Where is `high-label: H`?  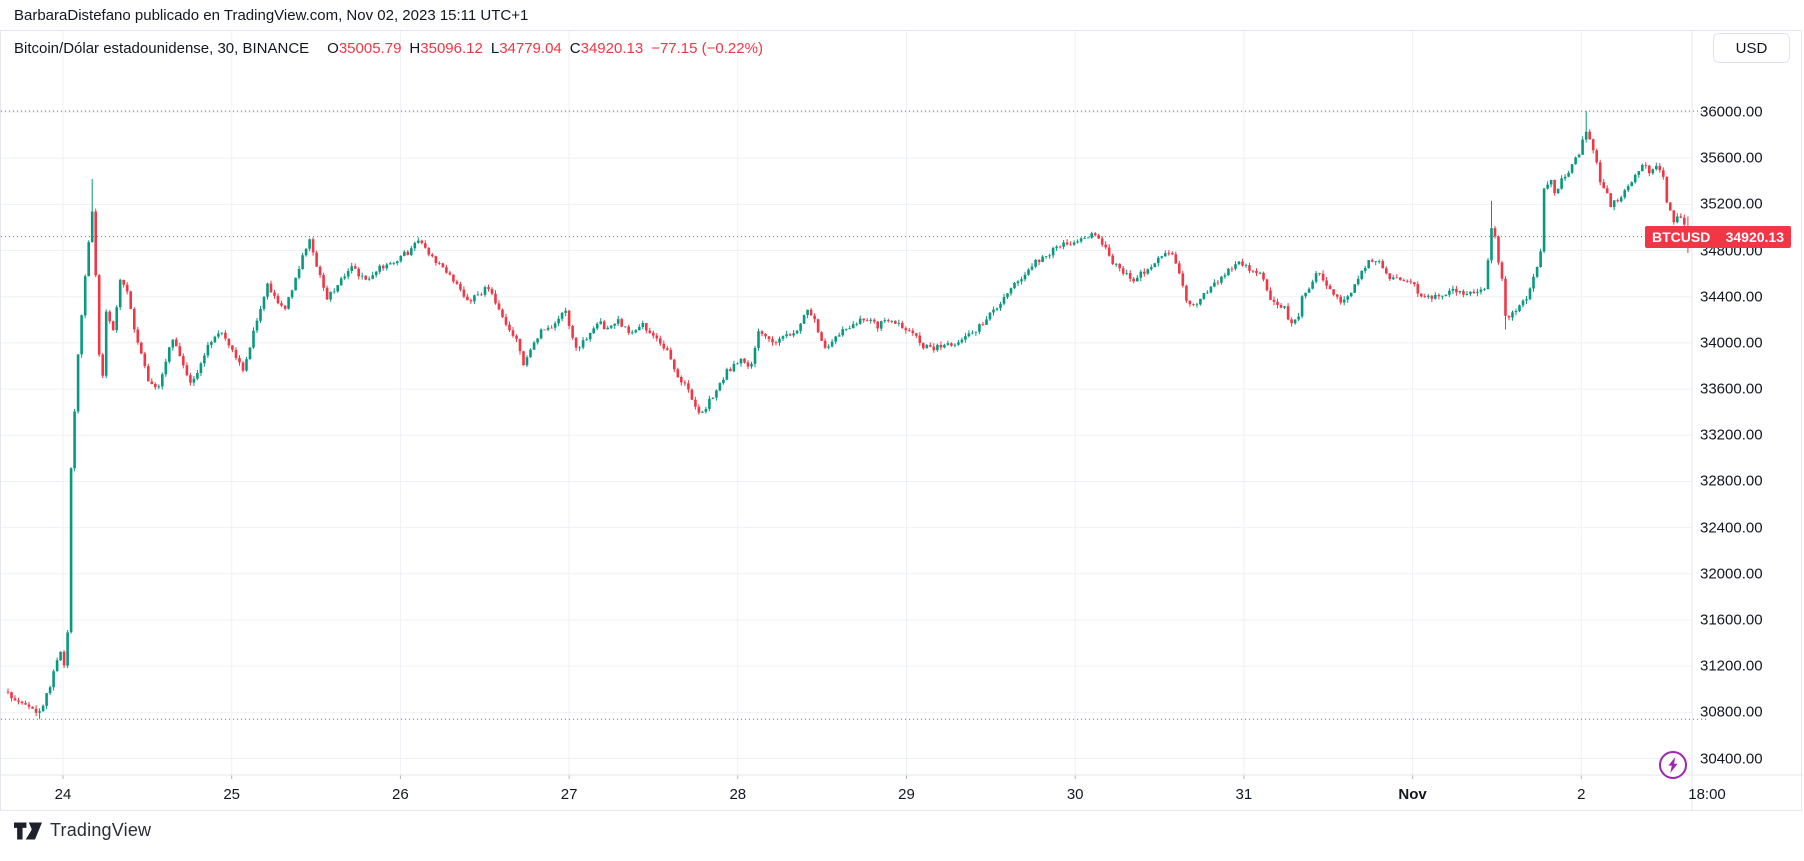
high-label: H is located at coordinates (415, 48).